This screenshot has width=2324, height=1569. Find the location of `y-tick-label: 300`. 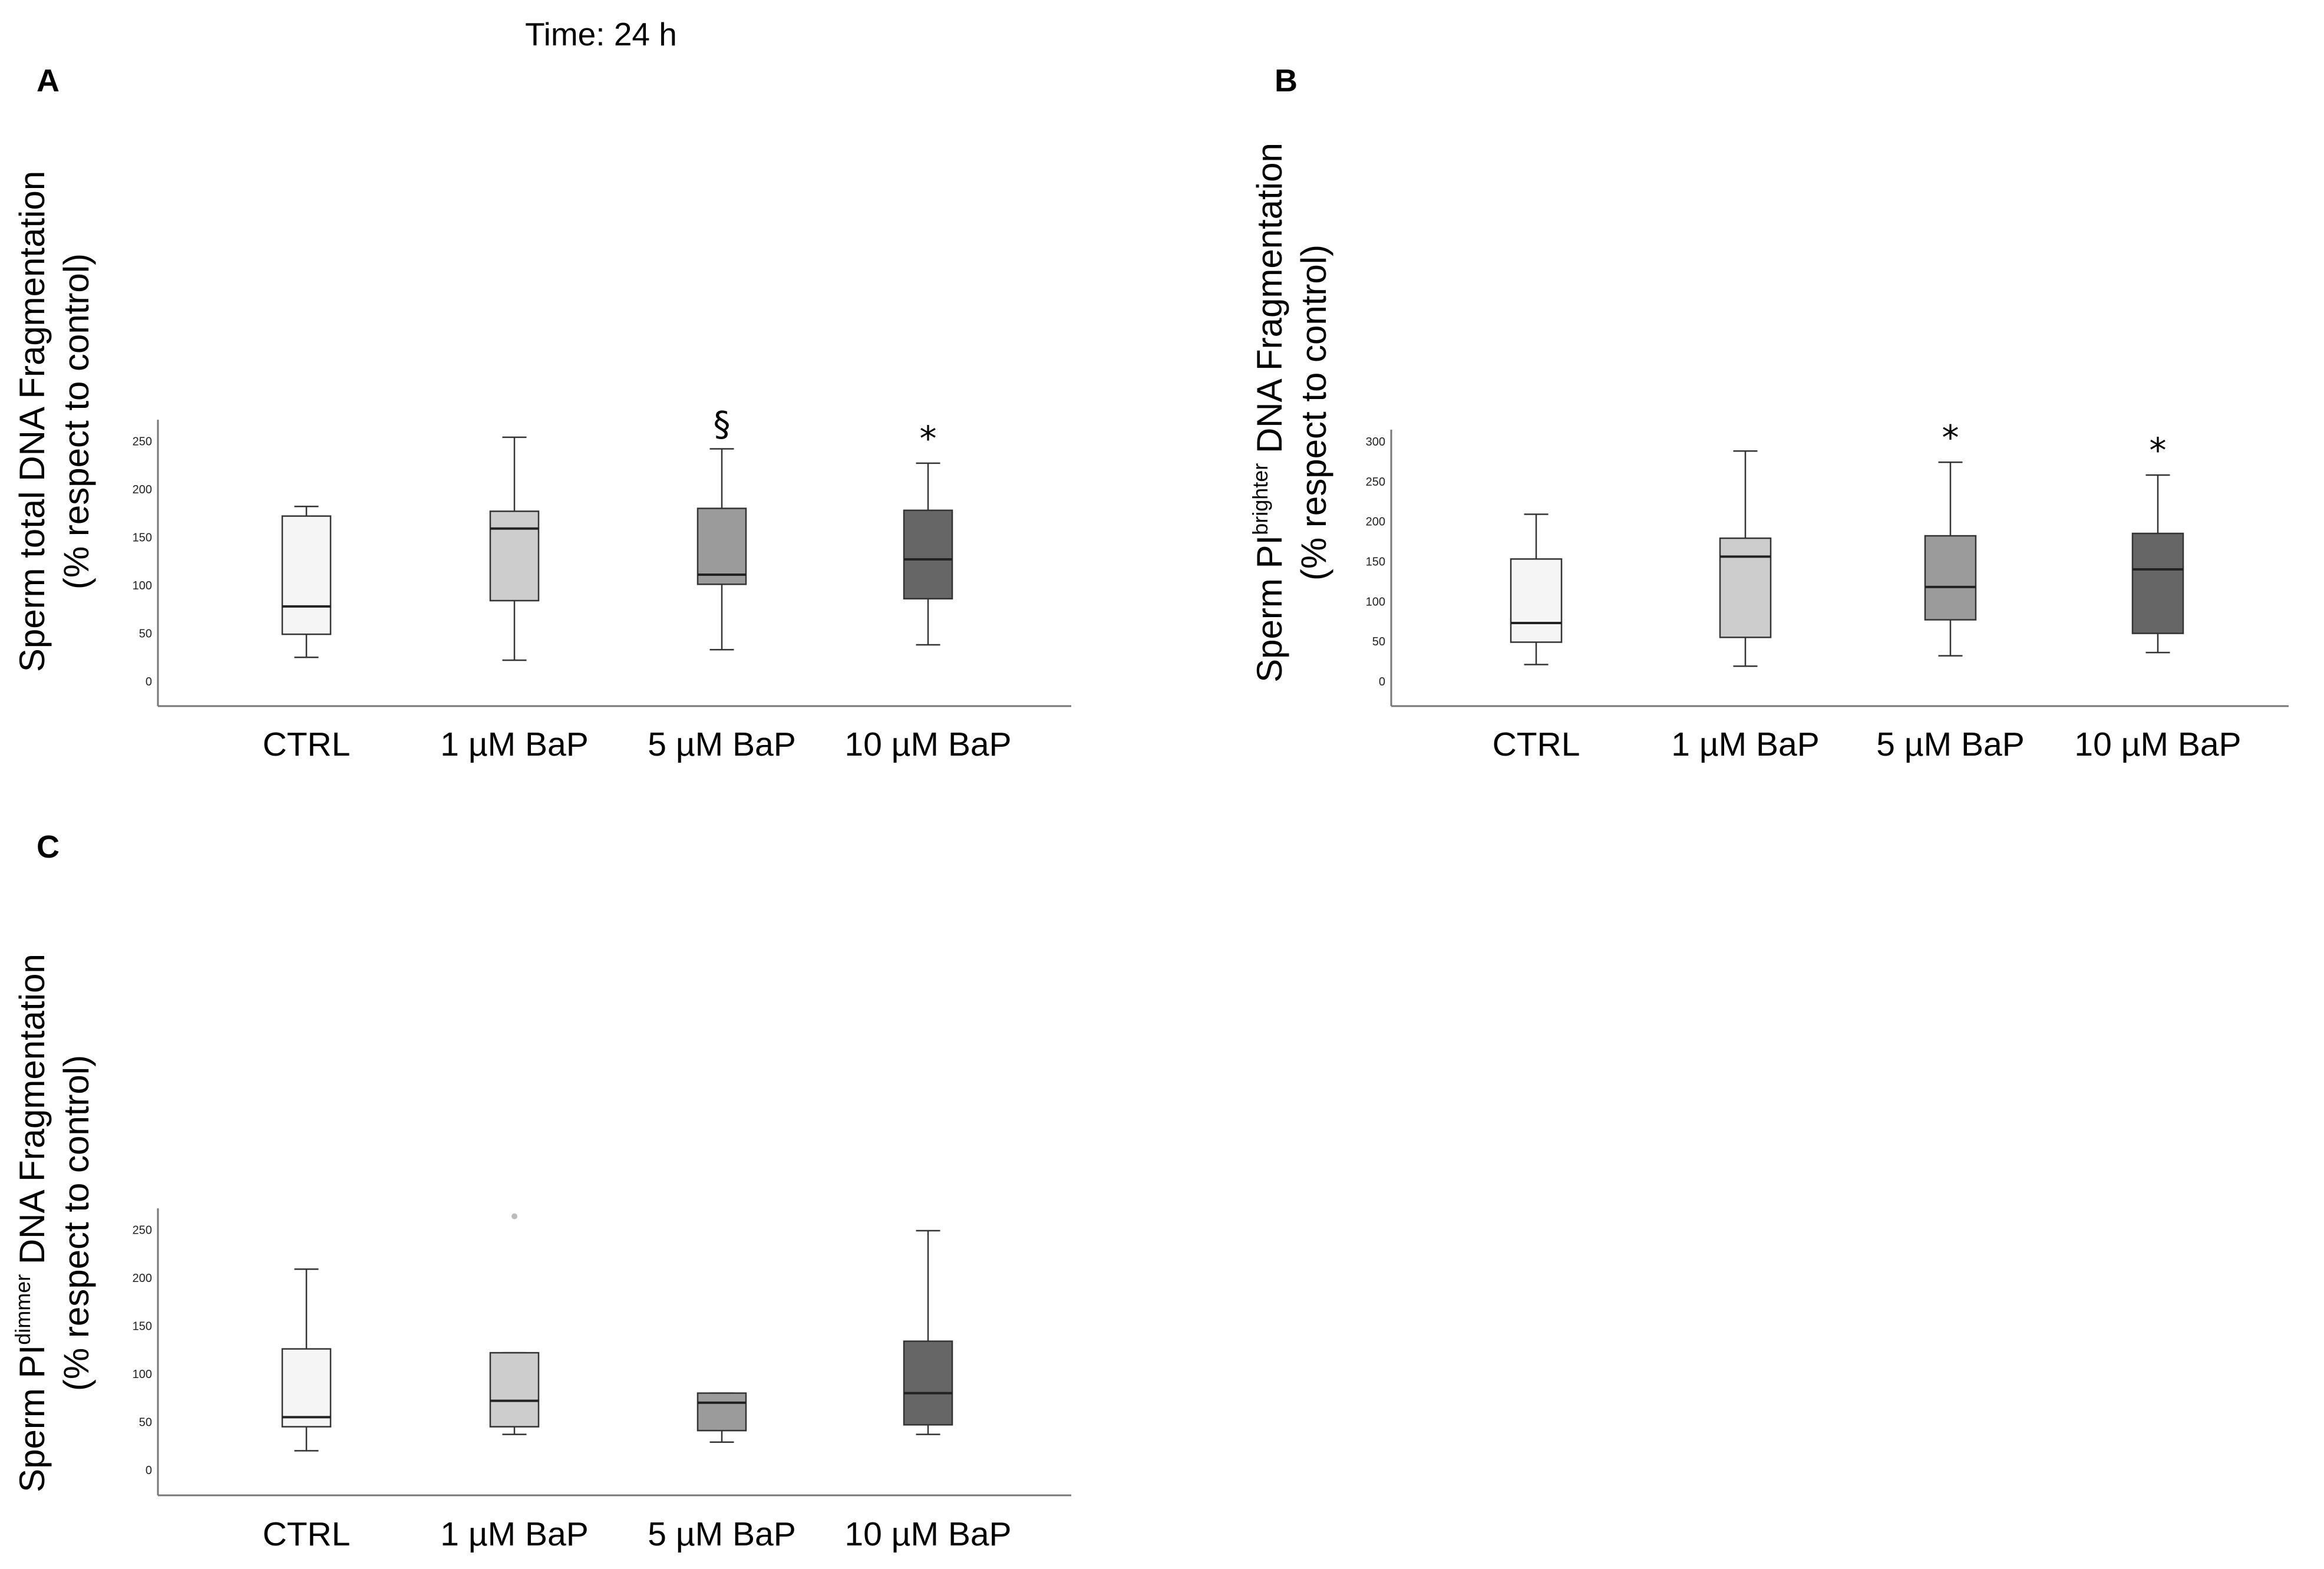

y-tick-label: 300 is located at coordinates (1376, 443).